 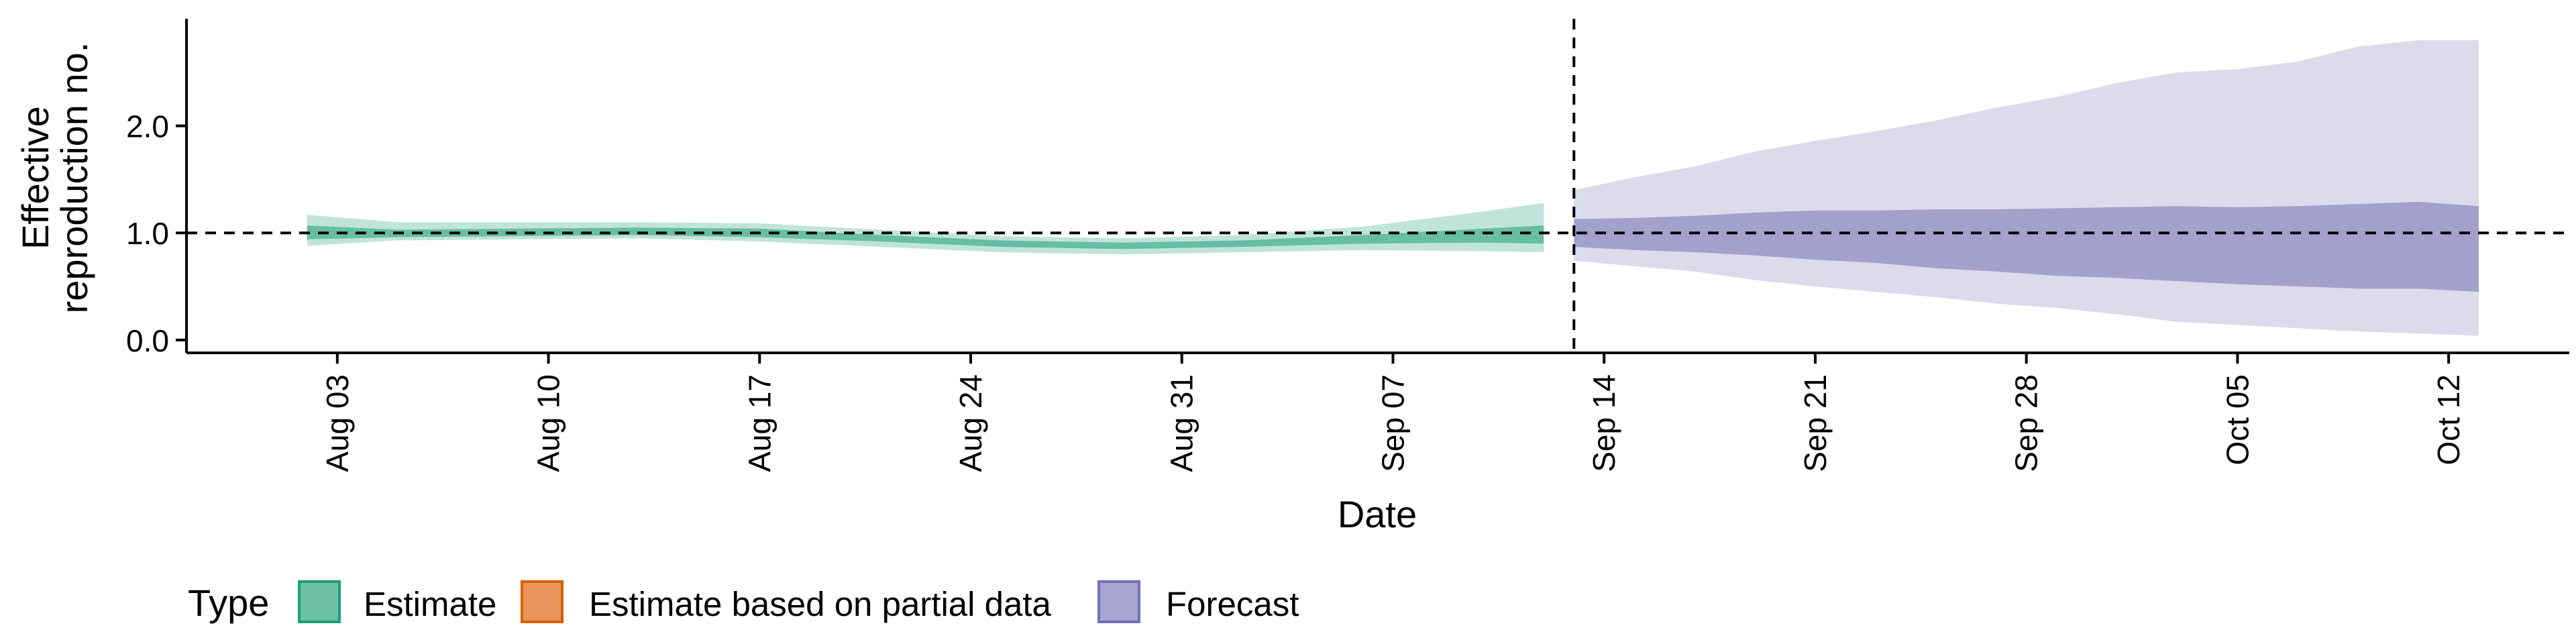 I want to click on x-tick-label: Oct 05, so click(x=2237, y=420).